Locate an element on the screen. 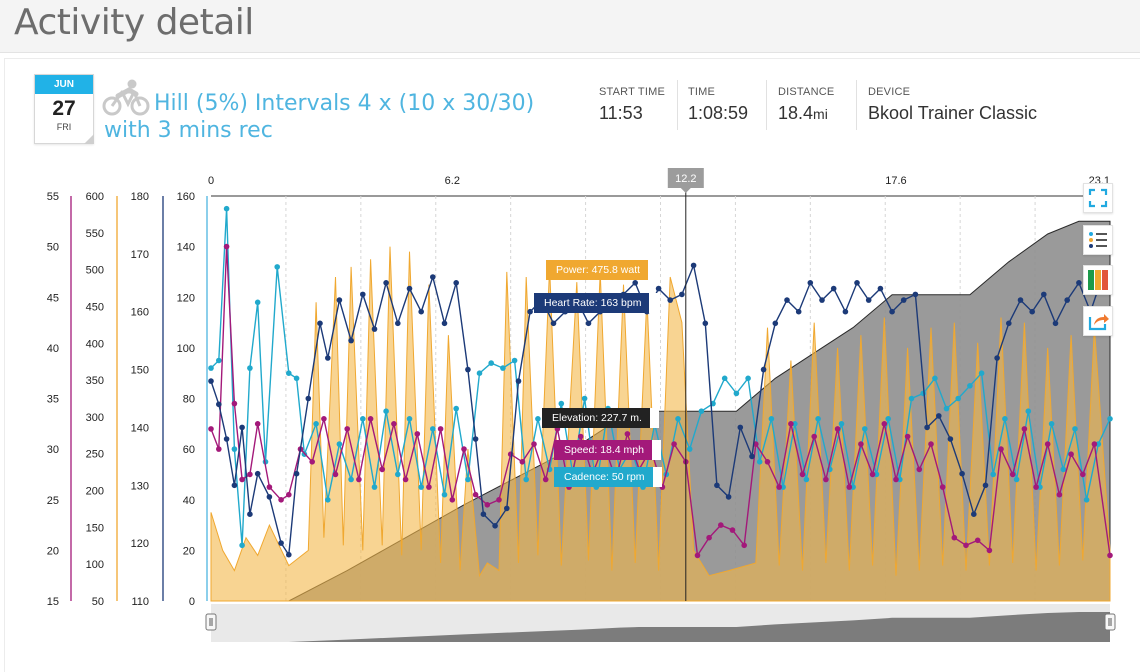 Image resolution: width=1140 pixels, height=672 pixels. navigator-left-handle is located at coordinates (211, 622).